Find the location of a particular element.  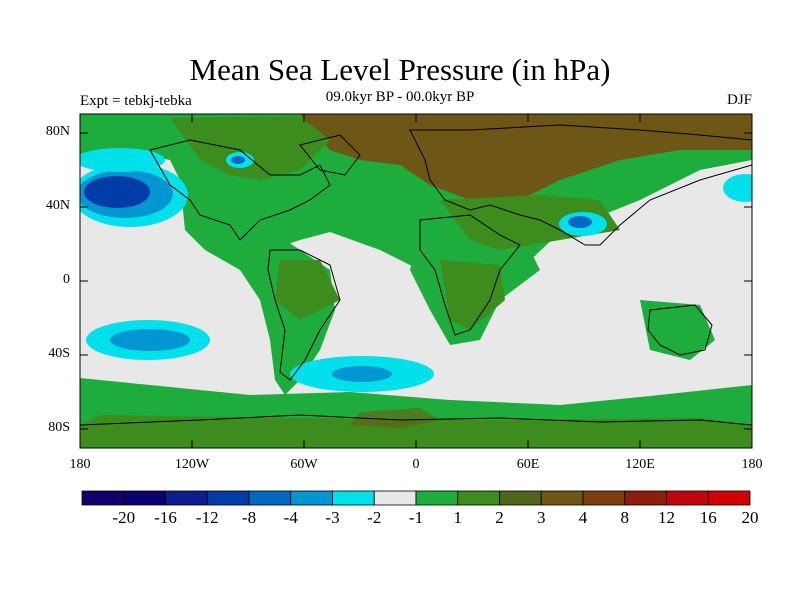

eurasia-moderate-positive is located at coordinates (530, 222).